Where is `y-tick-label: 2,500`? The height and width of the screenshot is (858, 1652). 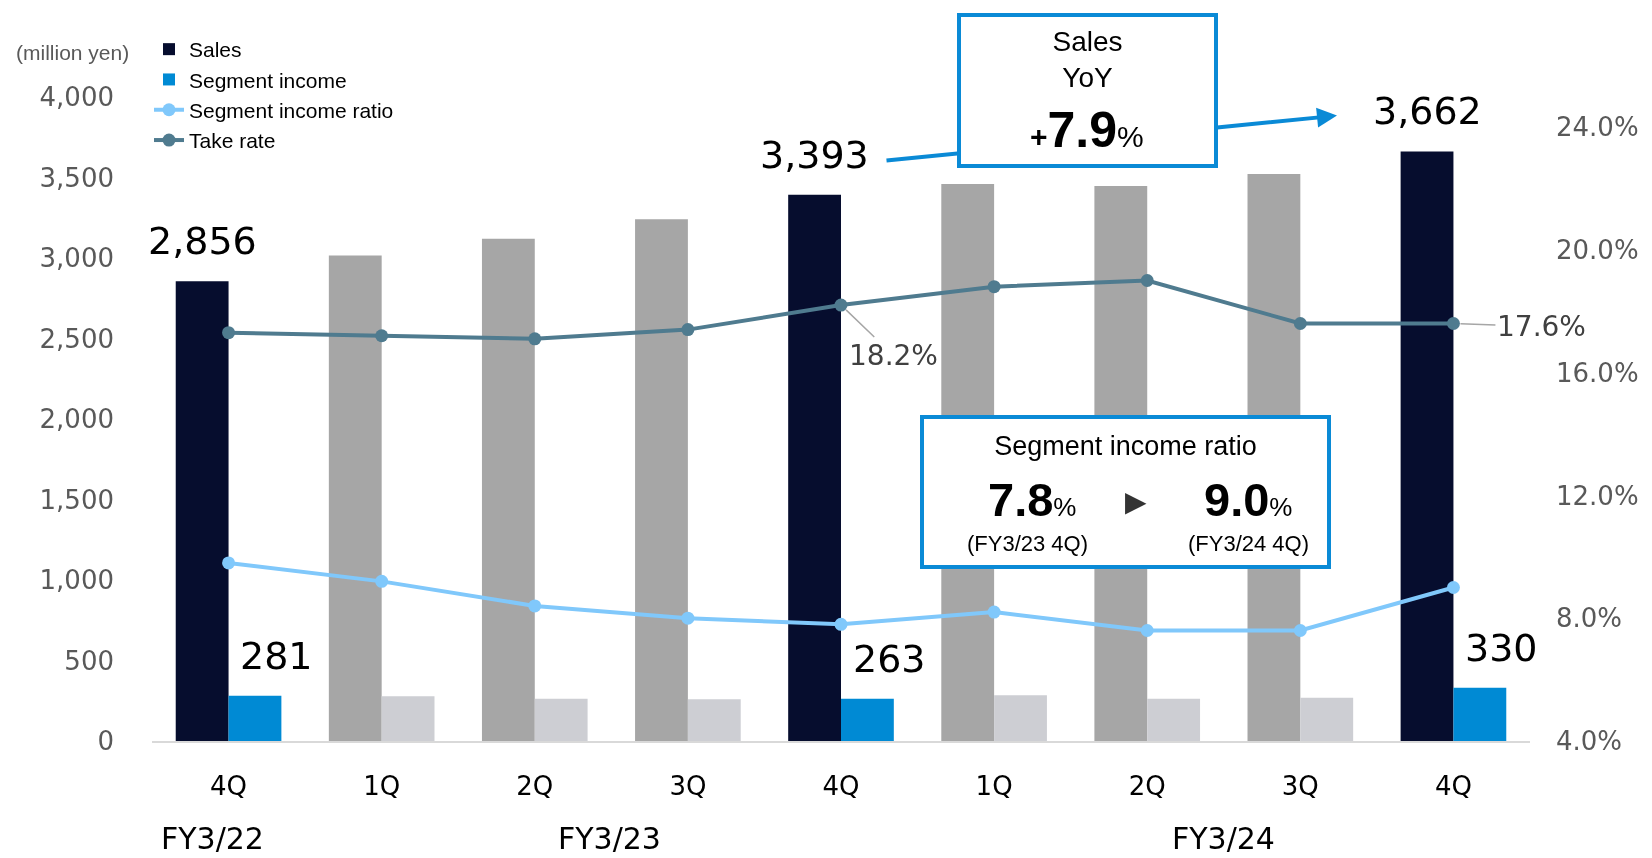
y-tick-label: 2,500 is located at coordinates (76, 338).